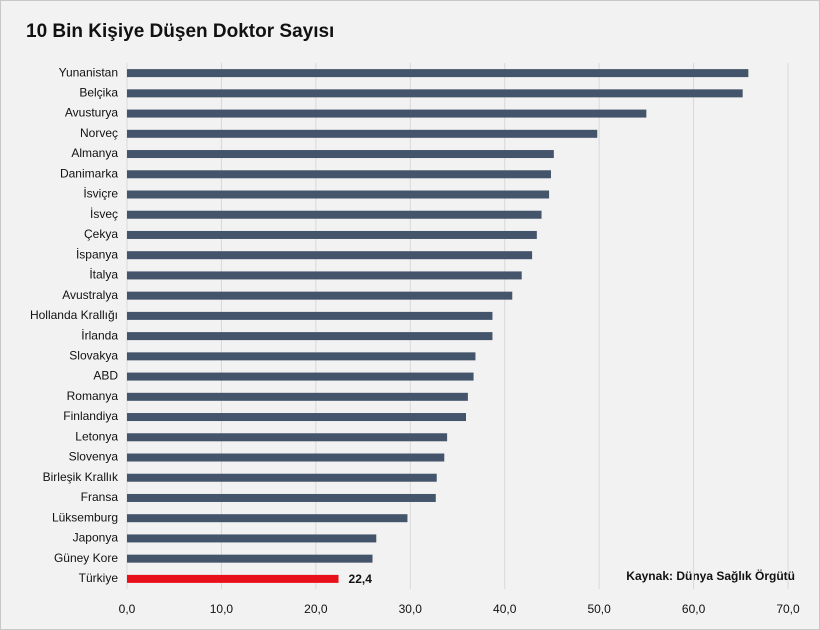 Image resolution: width=820 pixels, height=630 pixels. I want to click on y-tick-label: Hollanda Krallığı, so click(74, 315).